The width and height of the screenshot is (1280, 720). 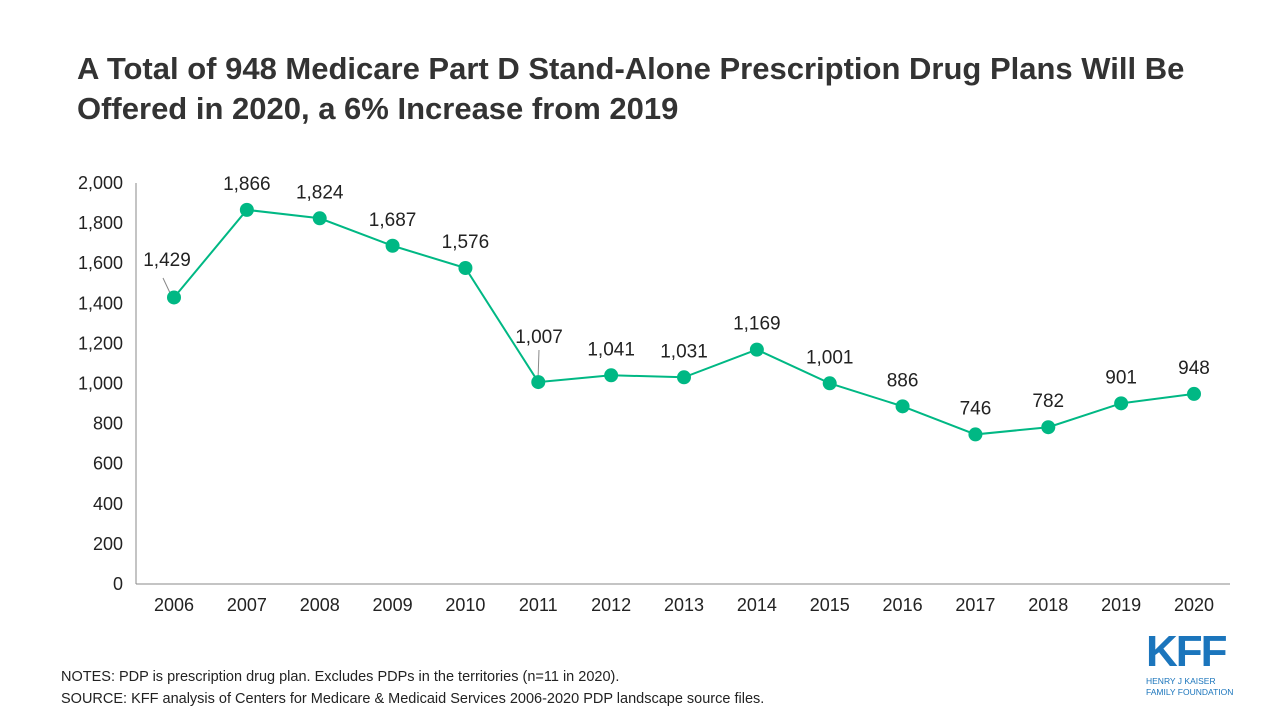 What do you see at coordinates (611, 349) in the screenshot?
I see `data-label: 1,041` at bounding box center [611, 349].